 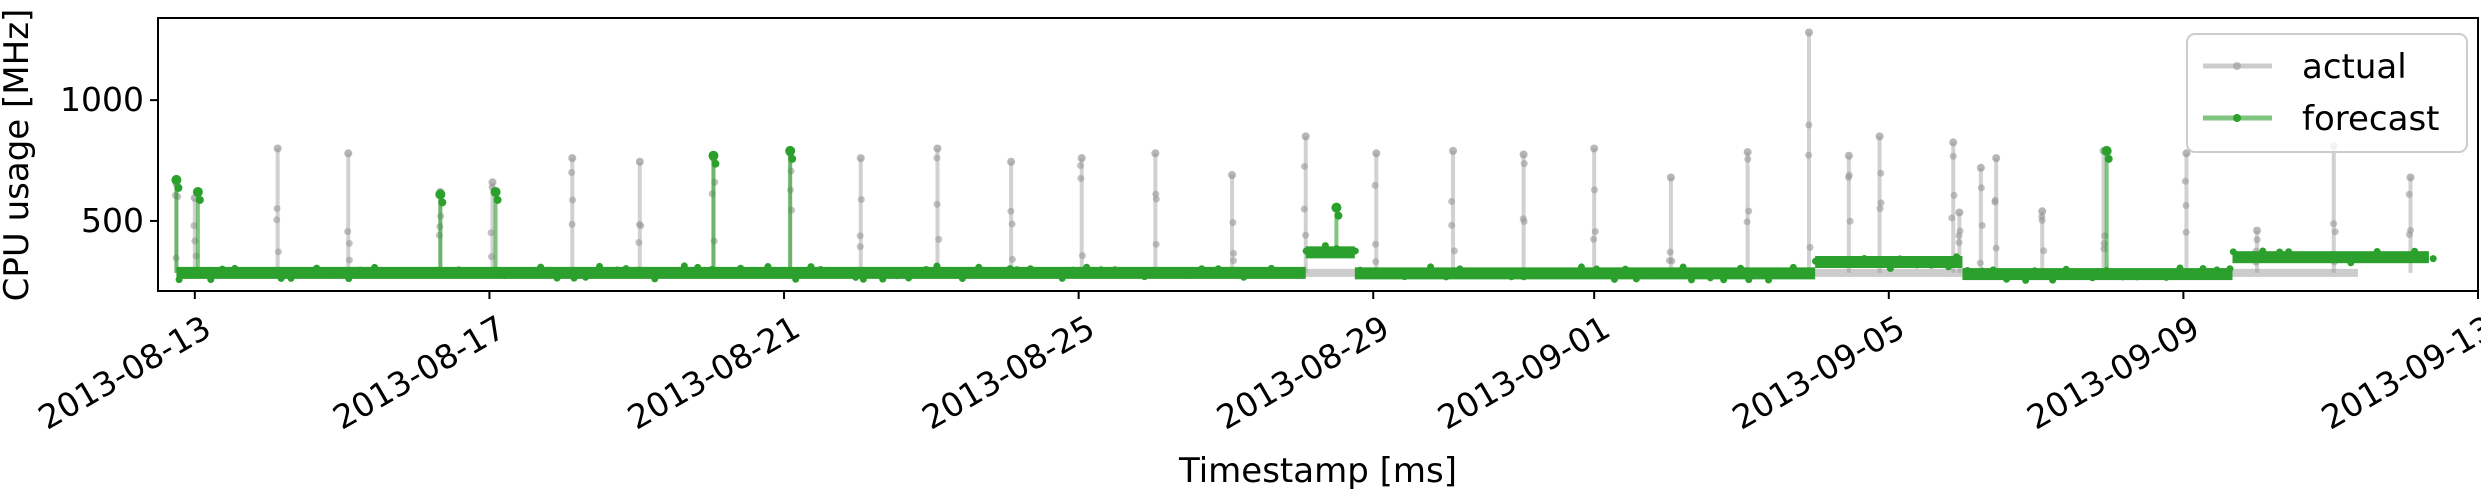 What do you see at coordinates (18, 155) in the screenshot?
I see `y-axis-label: CPU usage [MHz]` at bounding box center [18, 155].